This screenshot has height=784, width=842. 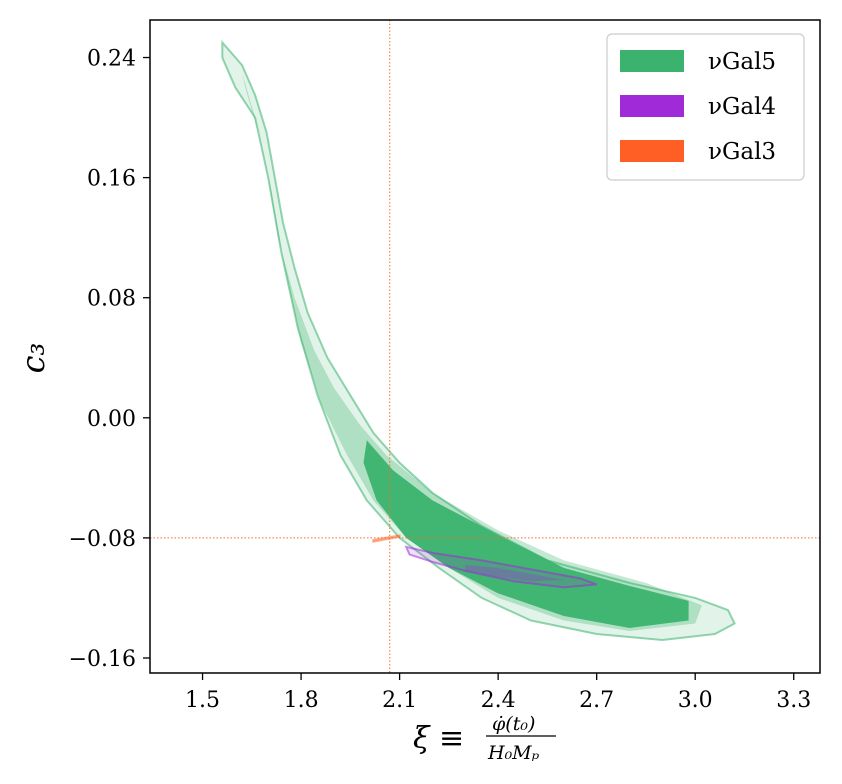 What do you see at coordinates (102, 659) in the screenshot?
I see `y-tick-label: −0.16` at bounding box center [102, 659].